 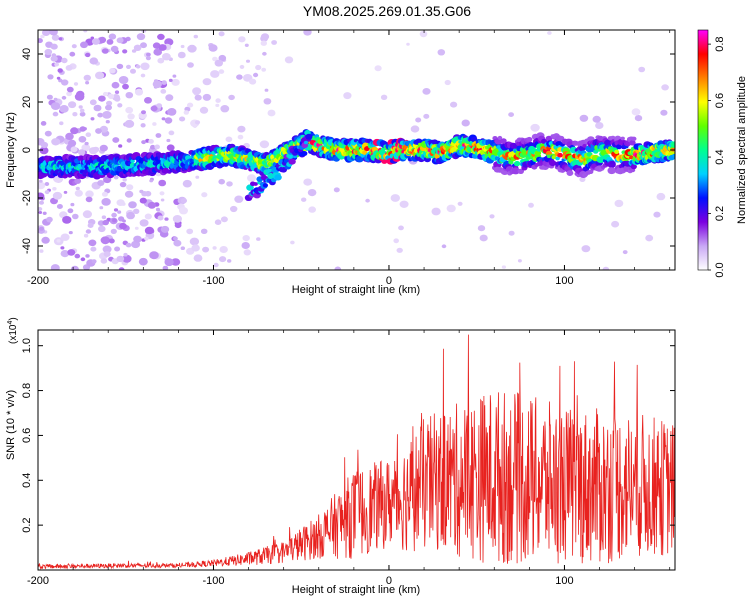 I want to click on colorbar-tick-label: 0.0, so click(x=720, y=269).